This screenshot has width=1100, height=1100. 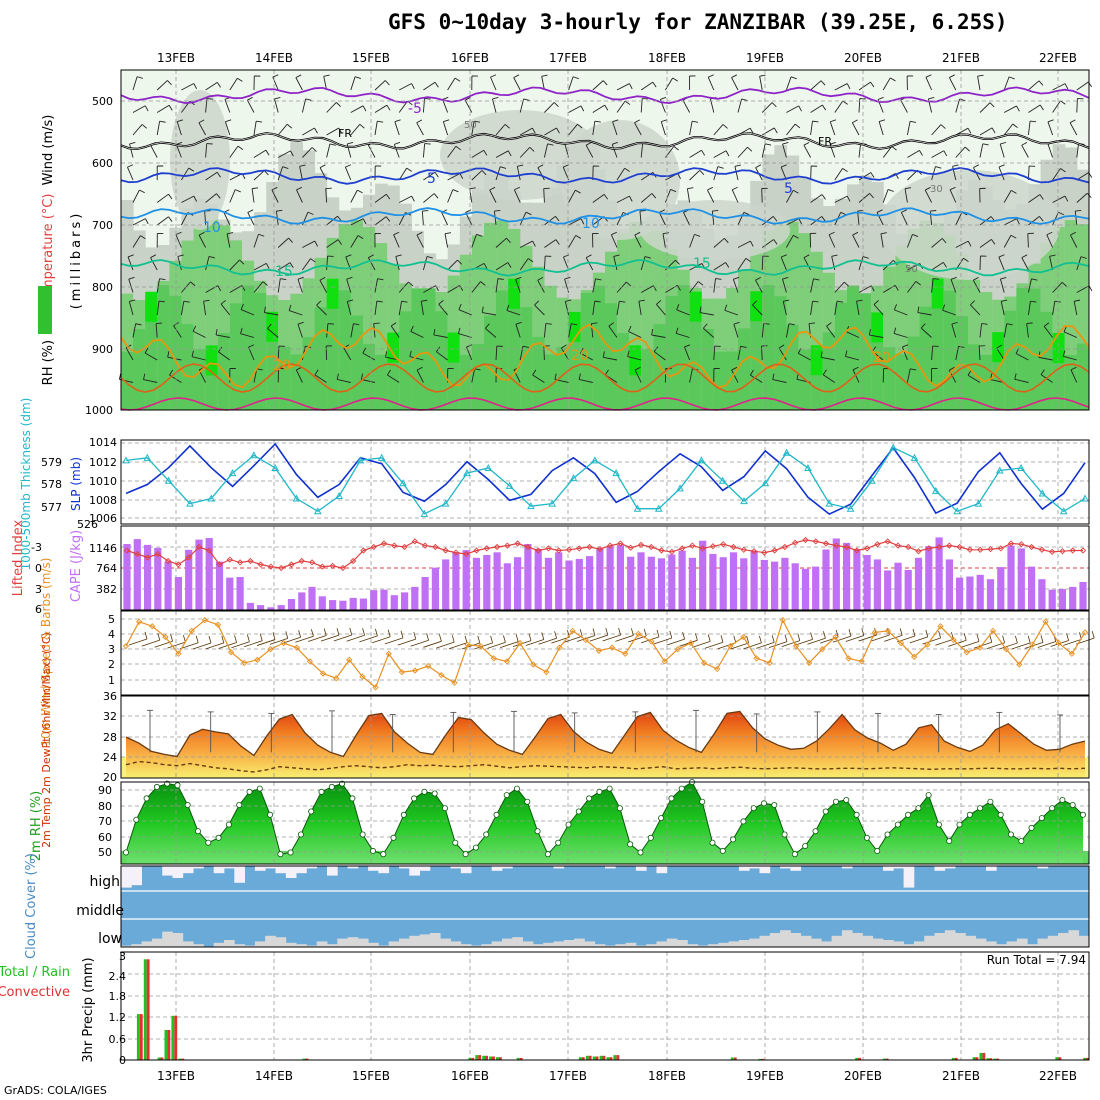 What do you see at coordinates (765, 870) in the screenshot?
I see `cloud-high-gap` at bounding box center [765, 870].